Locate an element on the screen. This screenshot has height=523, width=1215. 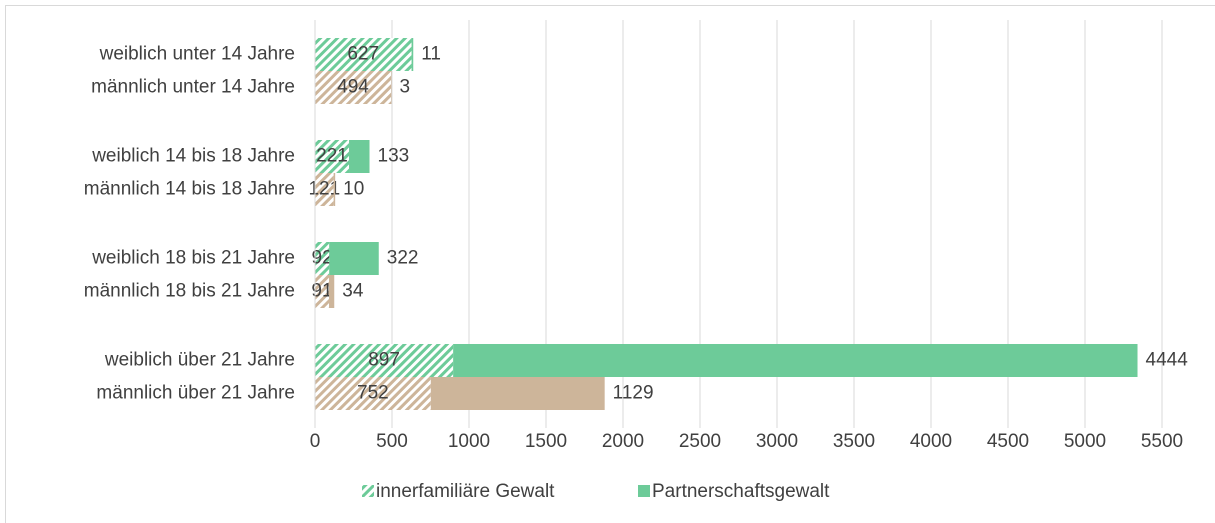
data-label: 34 is located at coordinates (353, 291).